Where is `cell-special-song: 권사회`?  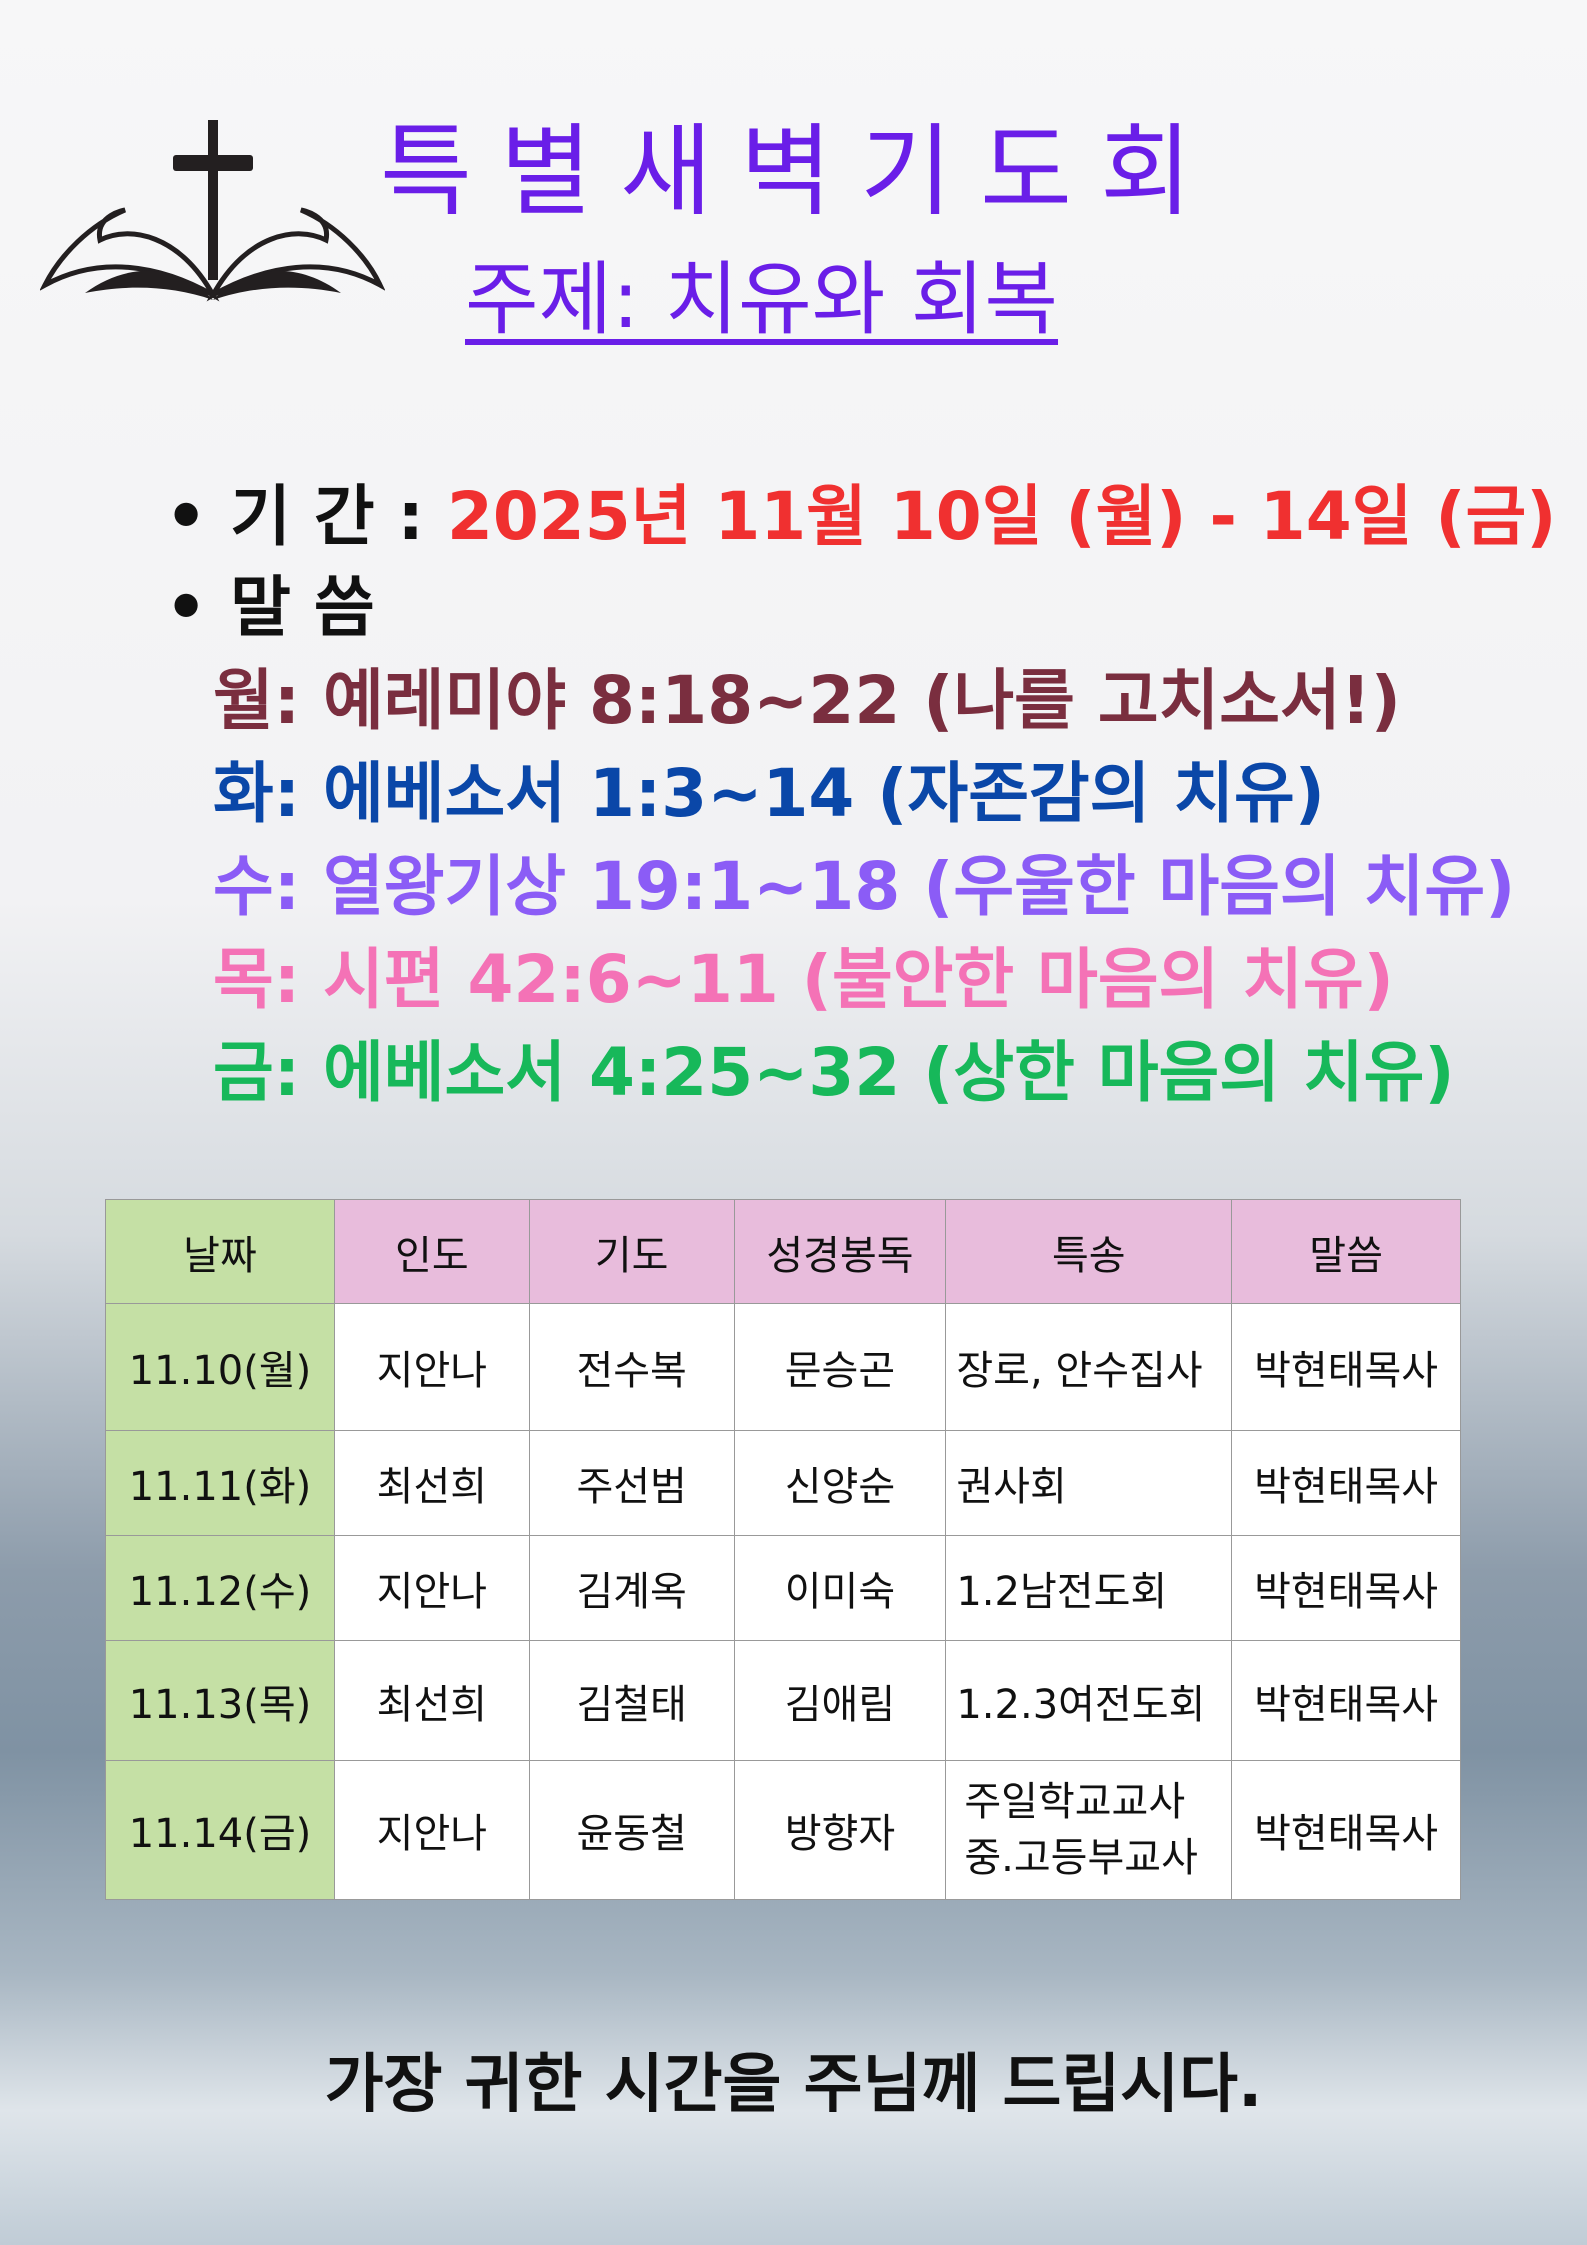
cell-special-song: 권사회 is located at coordinates (1089, 1483).